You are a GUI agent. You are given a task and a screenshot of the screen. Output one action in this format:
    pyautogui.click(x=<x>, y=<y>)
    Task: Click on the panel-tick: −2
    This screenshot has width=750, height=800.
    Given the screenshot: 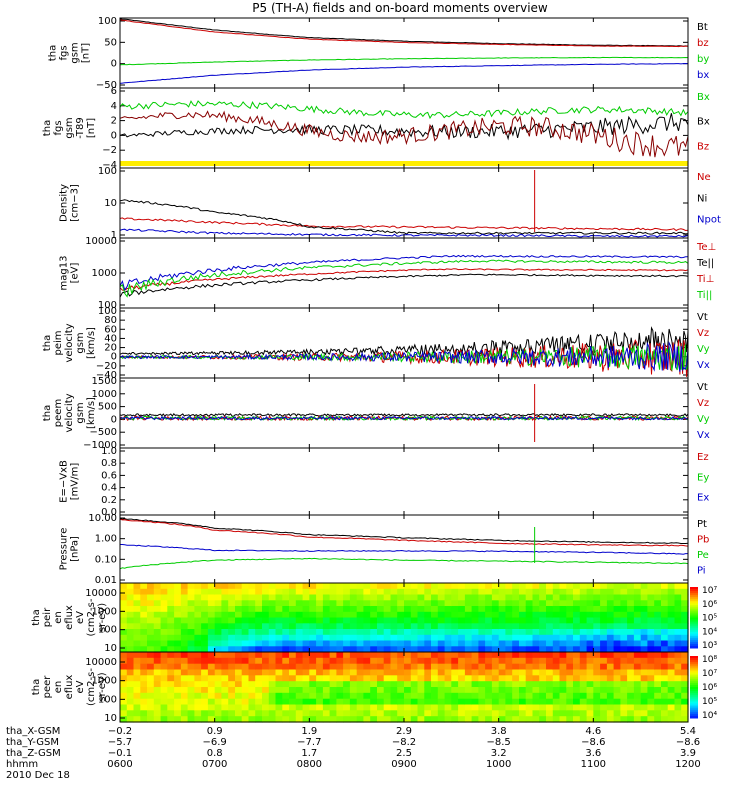 What is the action you would take?
    pyautogui.click(x=109, y=150)
    